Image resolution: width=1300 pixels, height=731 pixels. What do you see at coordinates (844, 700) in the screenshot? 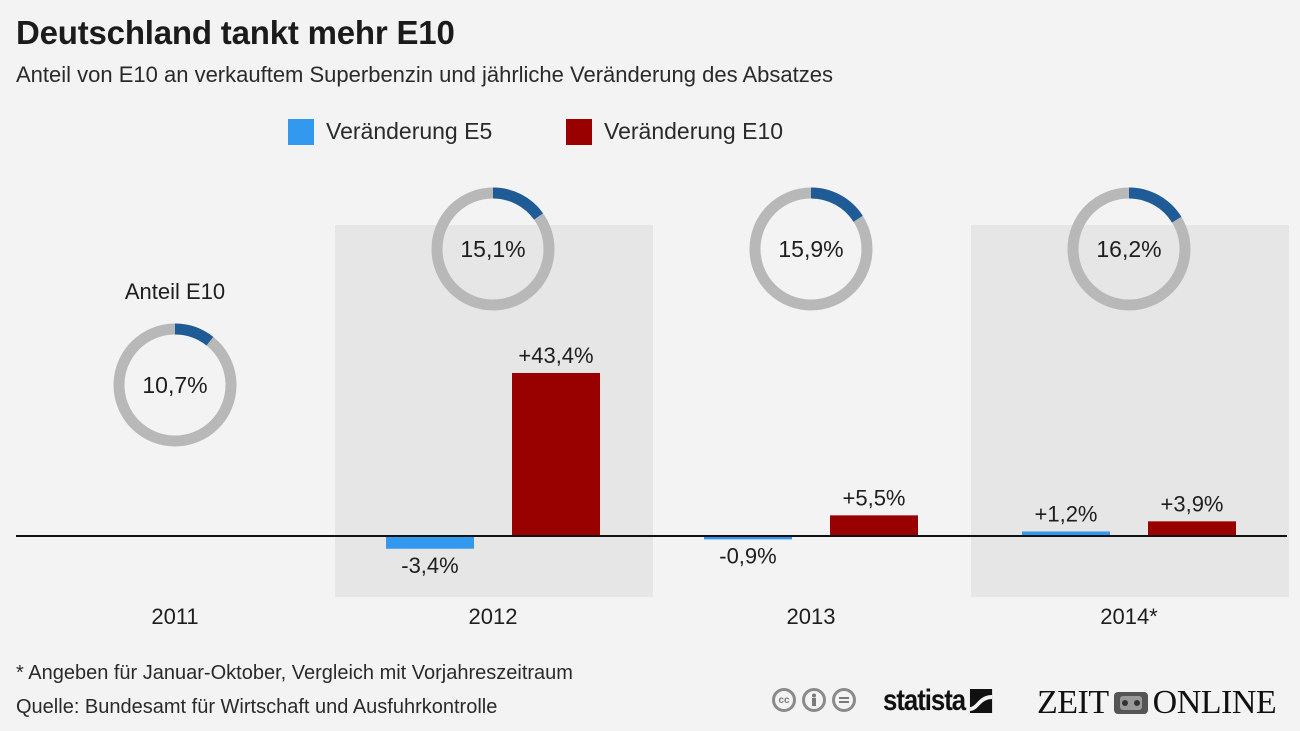
I see `cc-nd-icon` at bounding box center [844, 700].